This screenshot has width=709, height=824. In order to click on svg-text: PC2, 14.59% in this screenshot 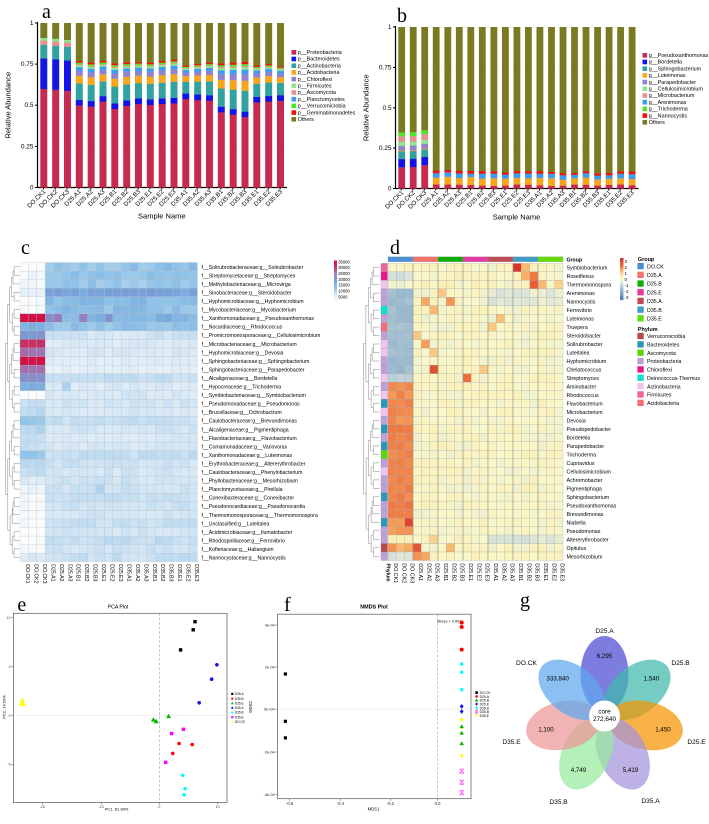, I will do `click(4, 707)`.